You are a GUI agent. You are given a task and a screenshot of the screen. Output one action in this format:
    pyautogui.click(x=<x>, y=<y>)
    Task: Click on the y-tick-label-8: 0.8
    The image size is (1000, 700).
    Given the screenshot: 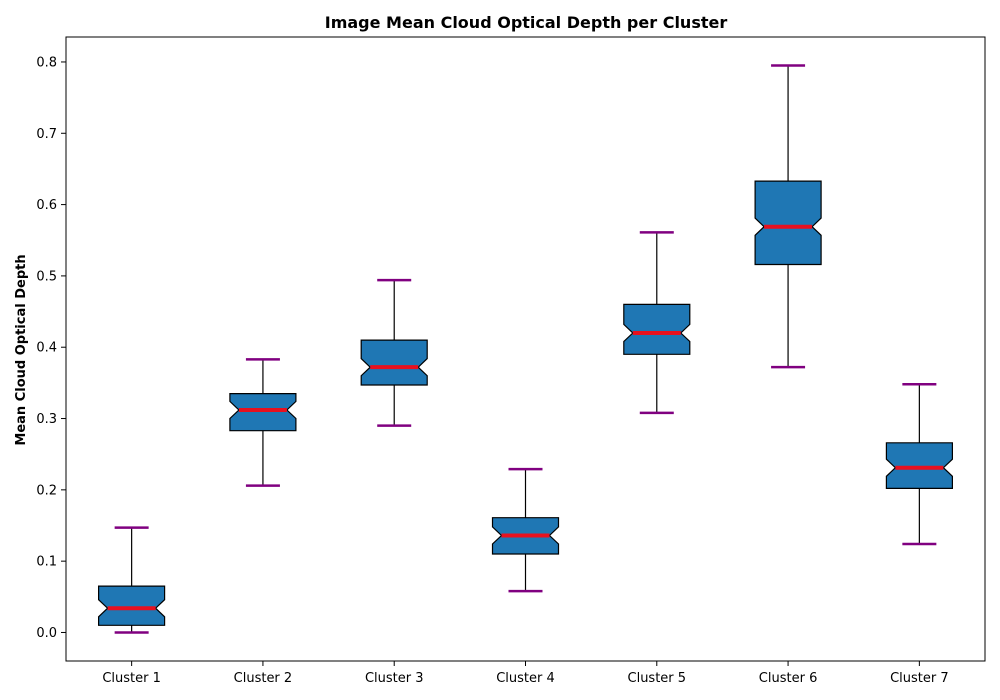 What is the action you would take?
    pyautogui.click(x=46, y=62)
    